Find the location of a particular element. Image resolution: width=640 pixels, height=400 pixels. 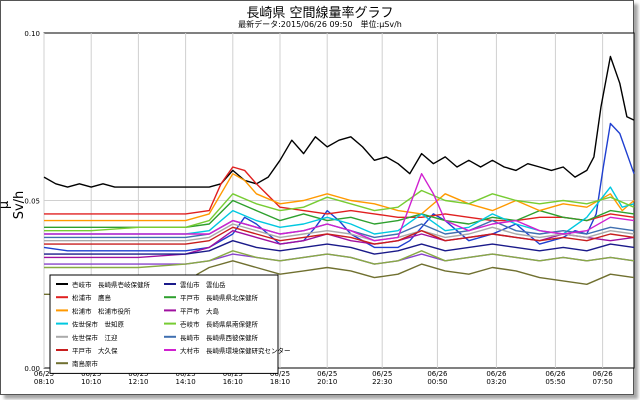

x-tick-label-time: 08:10 is located at coordinates (44, 382).